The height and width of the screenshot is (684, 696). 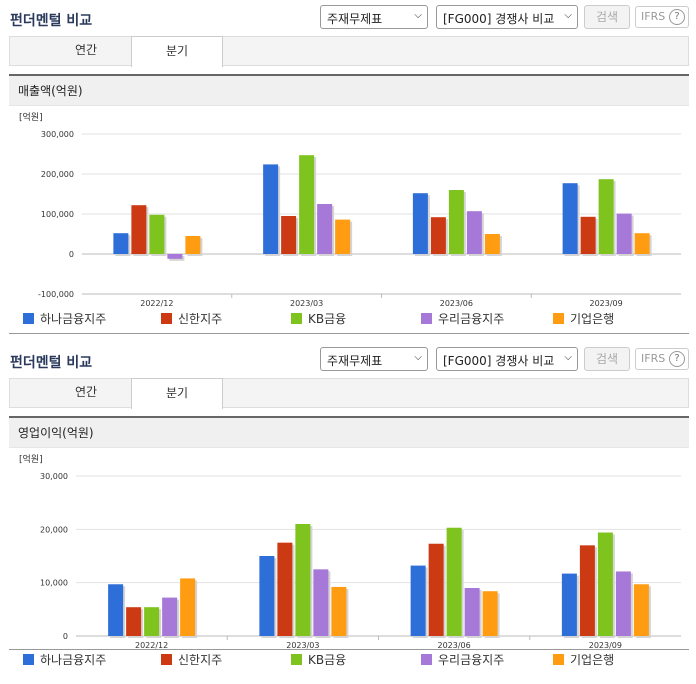 What do you see at coordinates (57, 174) in the screenshot?
I see `y-tick-label: 200,000` at bounding box center [57, 174].